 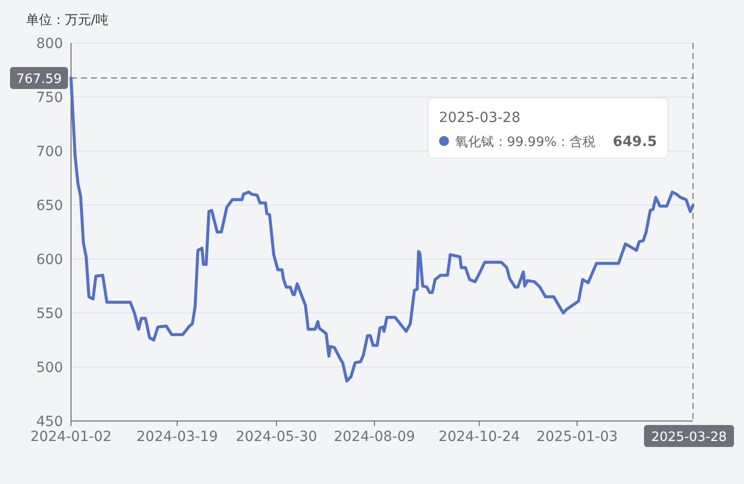 What do you see at coordinates (479, 118) in the screenshot?
I see `annotation: 2025-03-28` at bounding box center [479, 118].